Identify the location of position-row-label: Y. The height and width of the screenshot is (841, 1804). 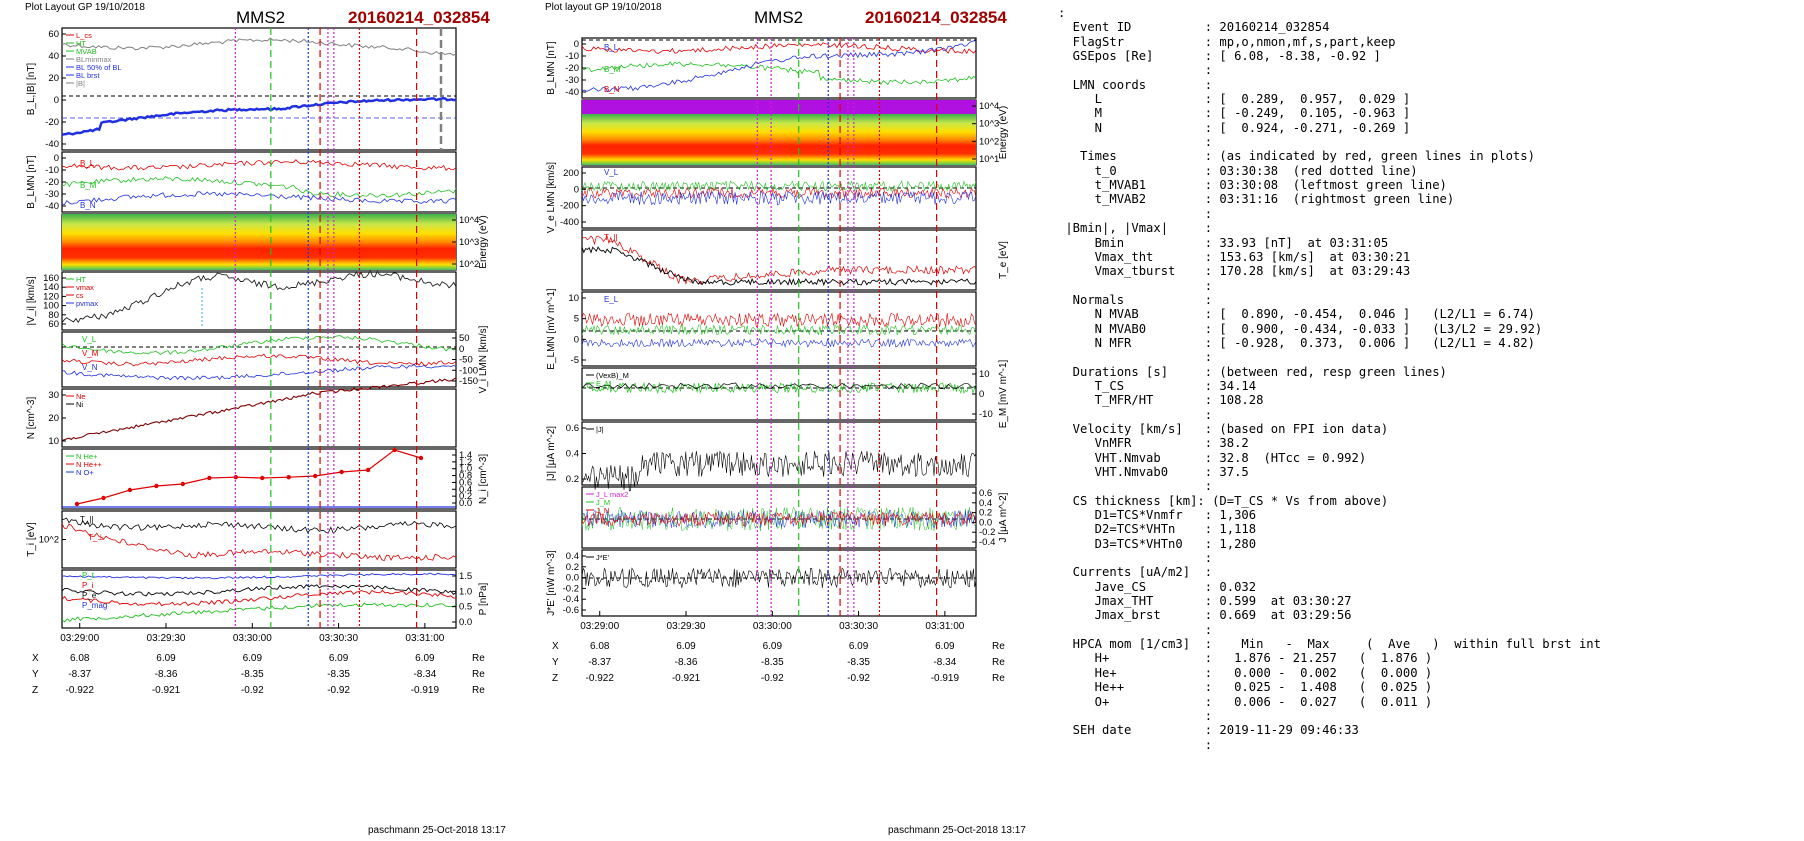
(35, 674).